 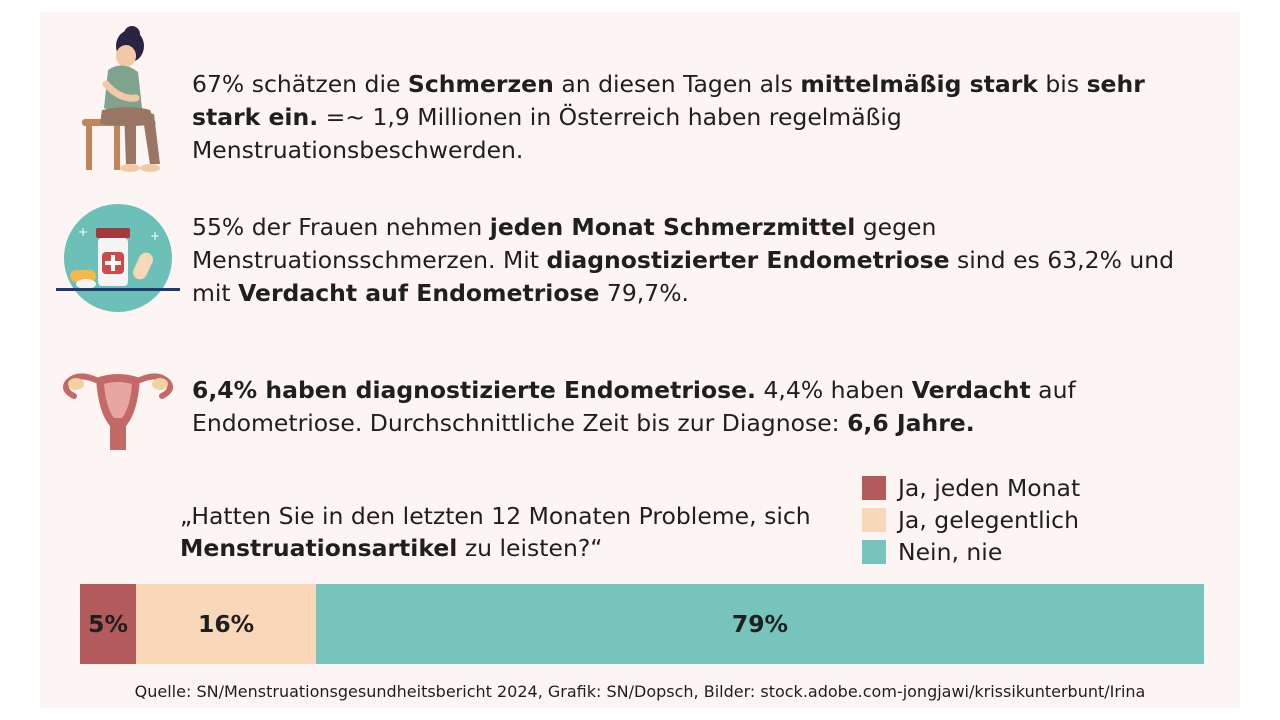 I want to click on body-text: bis, so click(x=1062, y=84).